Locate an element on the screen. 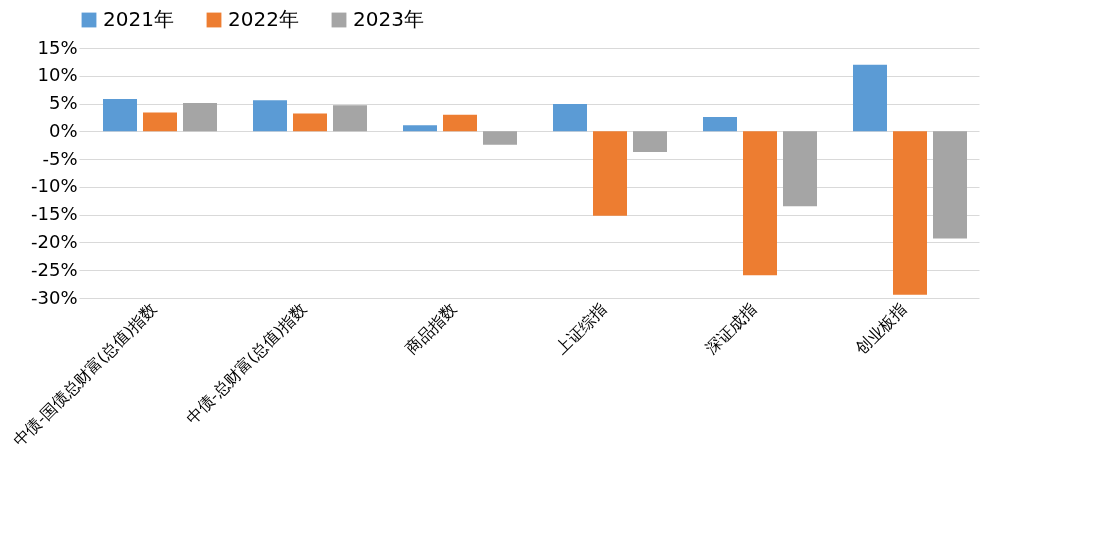 This screenshot has width=1112, height=547. y-tick-label: 0% is located at coordinates (63, 130).